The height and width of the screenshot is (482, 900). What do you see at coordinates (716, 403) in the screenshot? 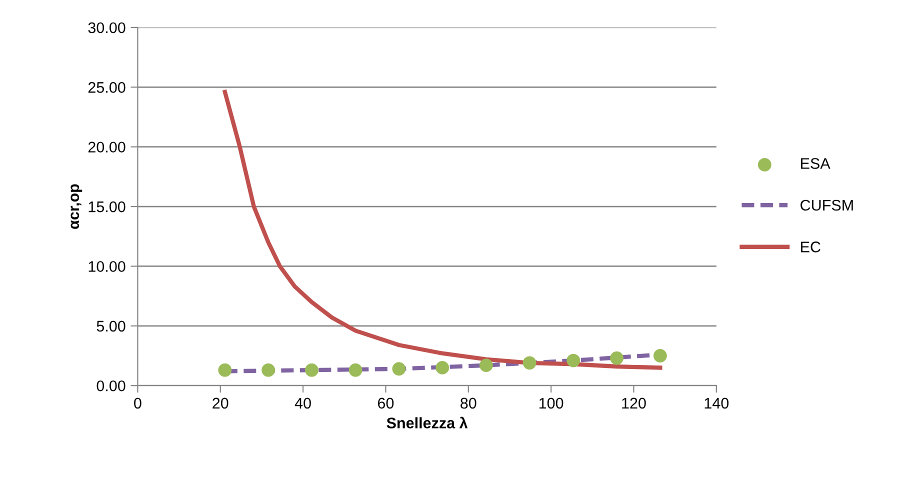
I see `x-tick-label: 140` at bounding box center [716, 403].